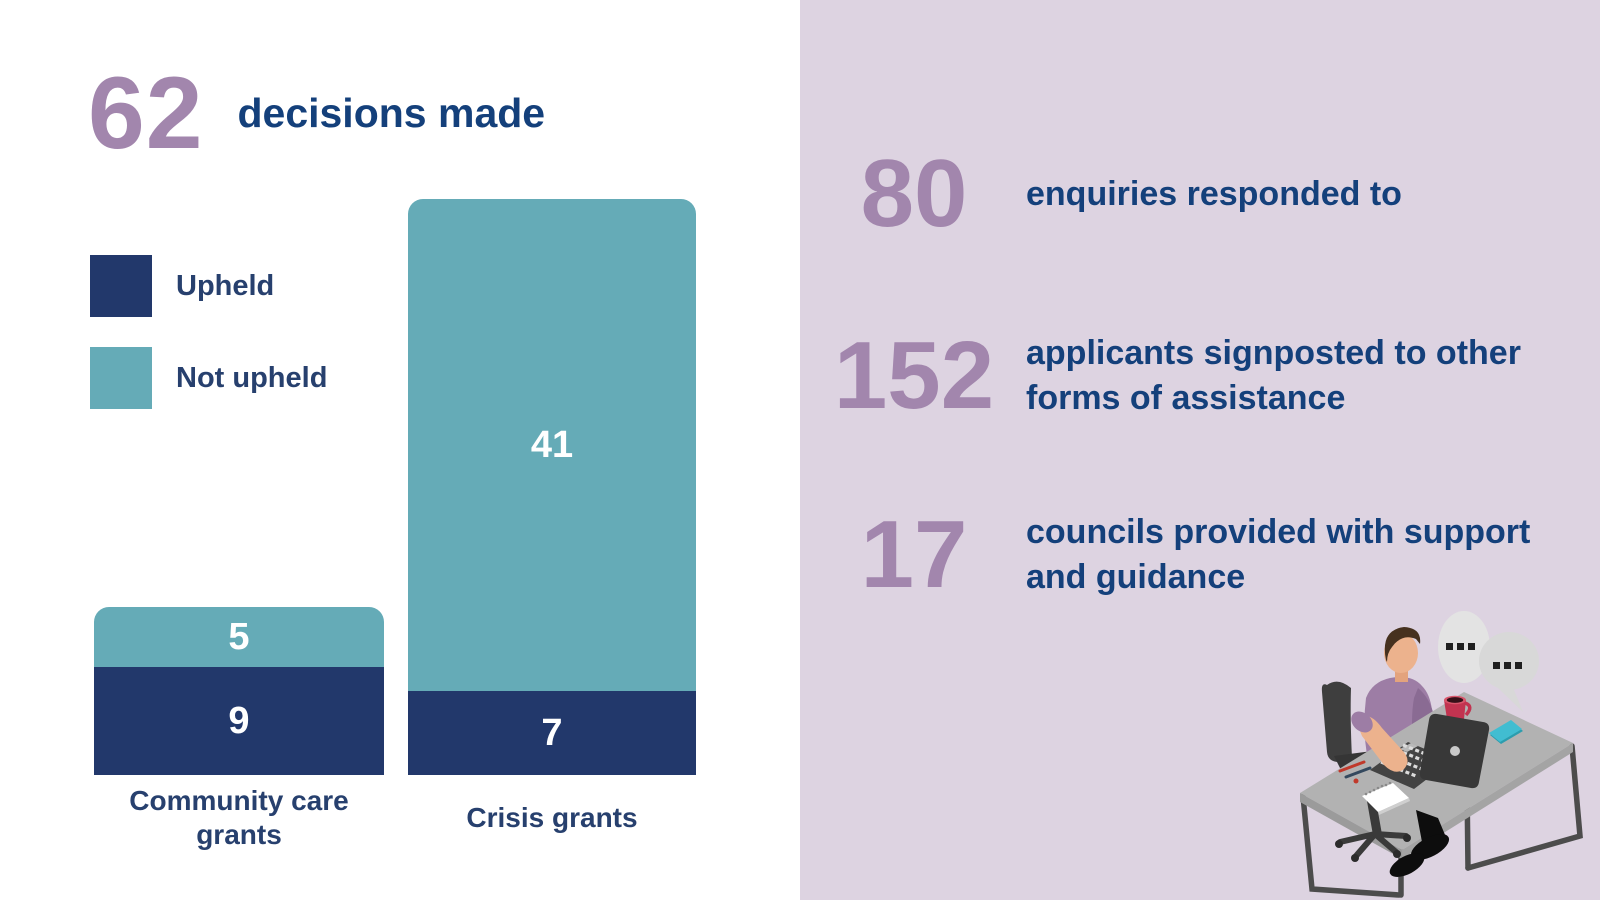 The image size is (1600, 900). I want to click on laptop-icon, so click(1420, 750).